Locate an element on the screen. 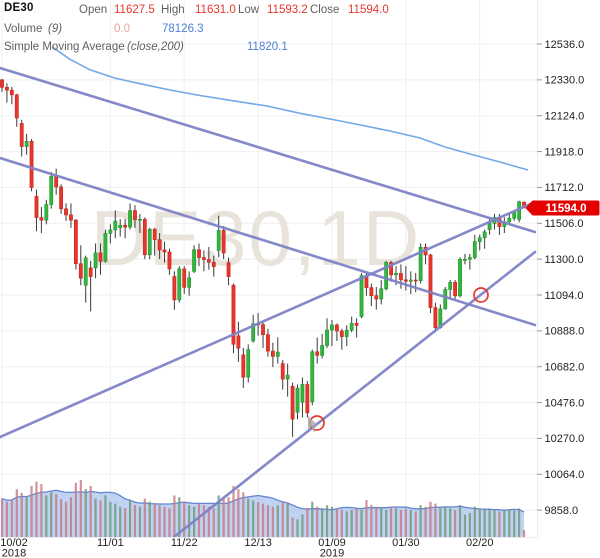 Image resolution: width=600 pixels, height=558 pixels. annotation-circle is located at coordinates (481, 295).